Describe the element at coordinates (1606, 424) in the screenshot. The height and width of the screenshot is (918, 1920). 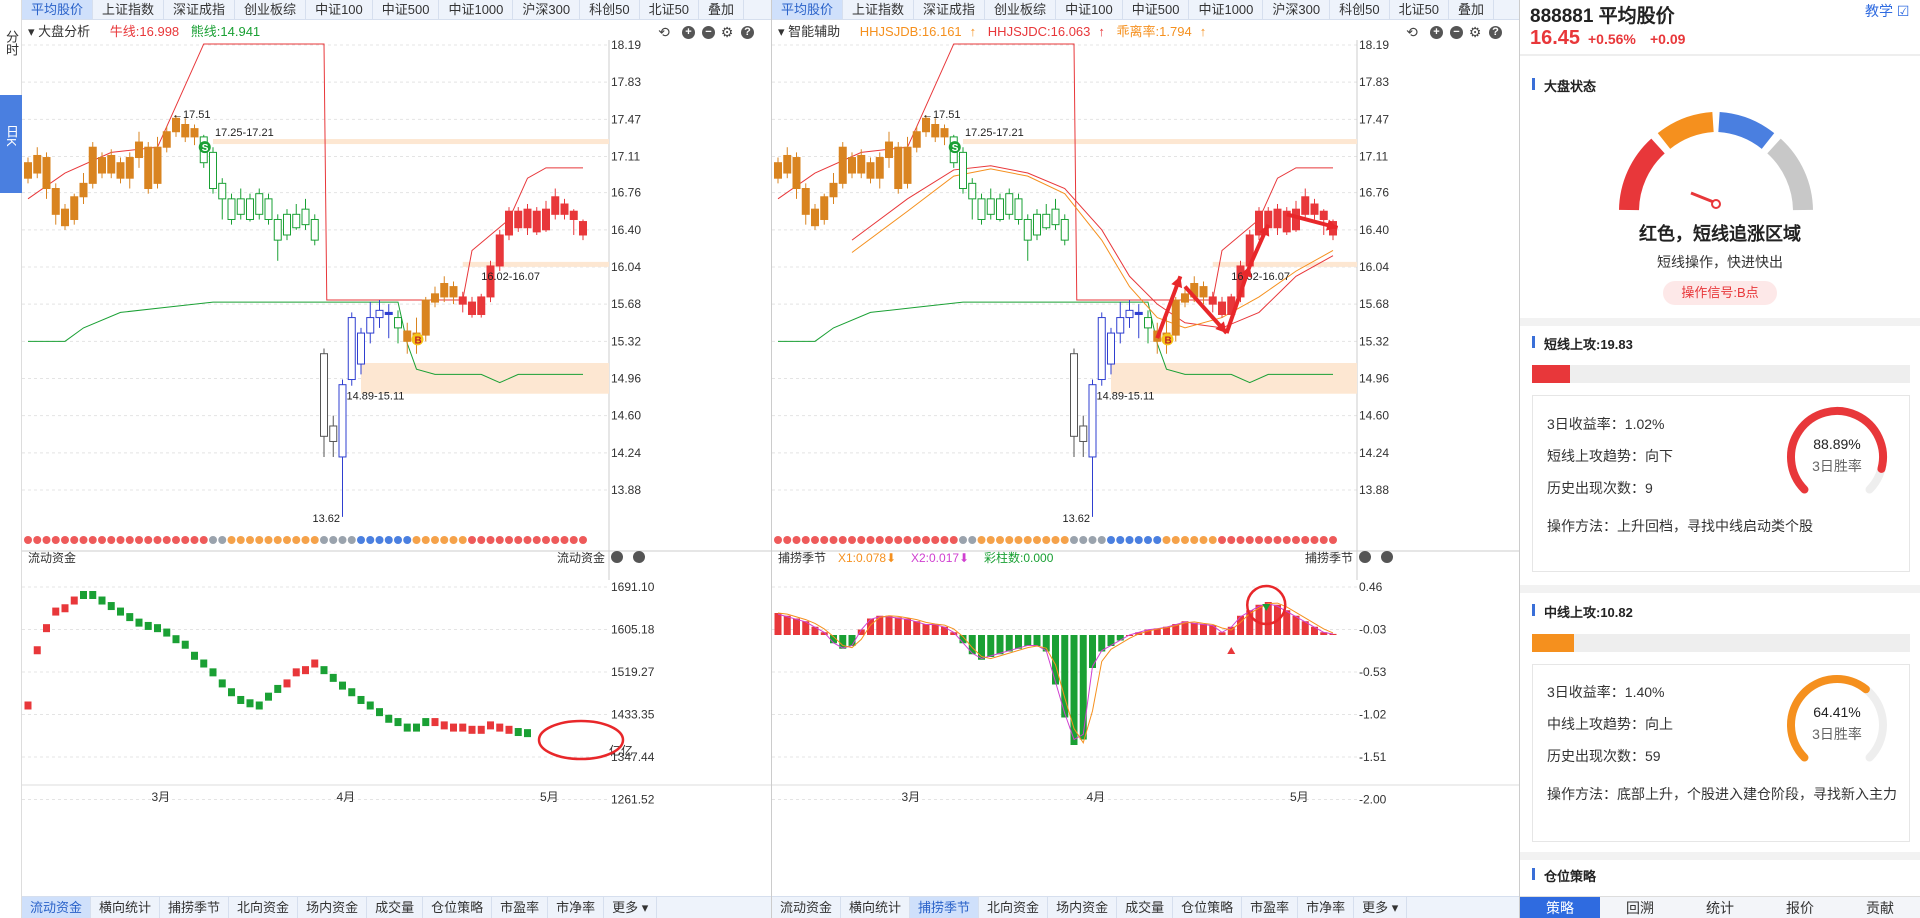
I see `short-return: 3日收益率：1.02%` at that location.